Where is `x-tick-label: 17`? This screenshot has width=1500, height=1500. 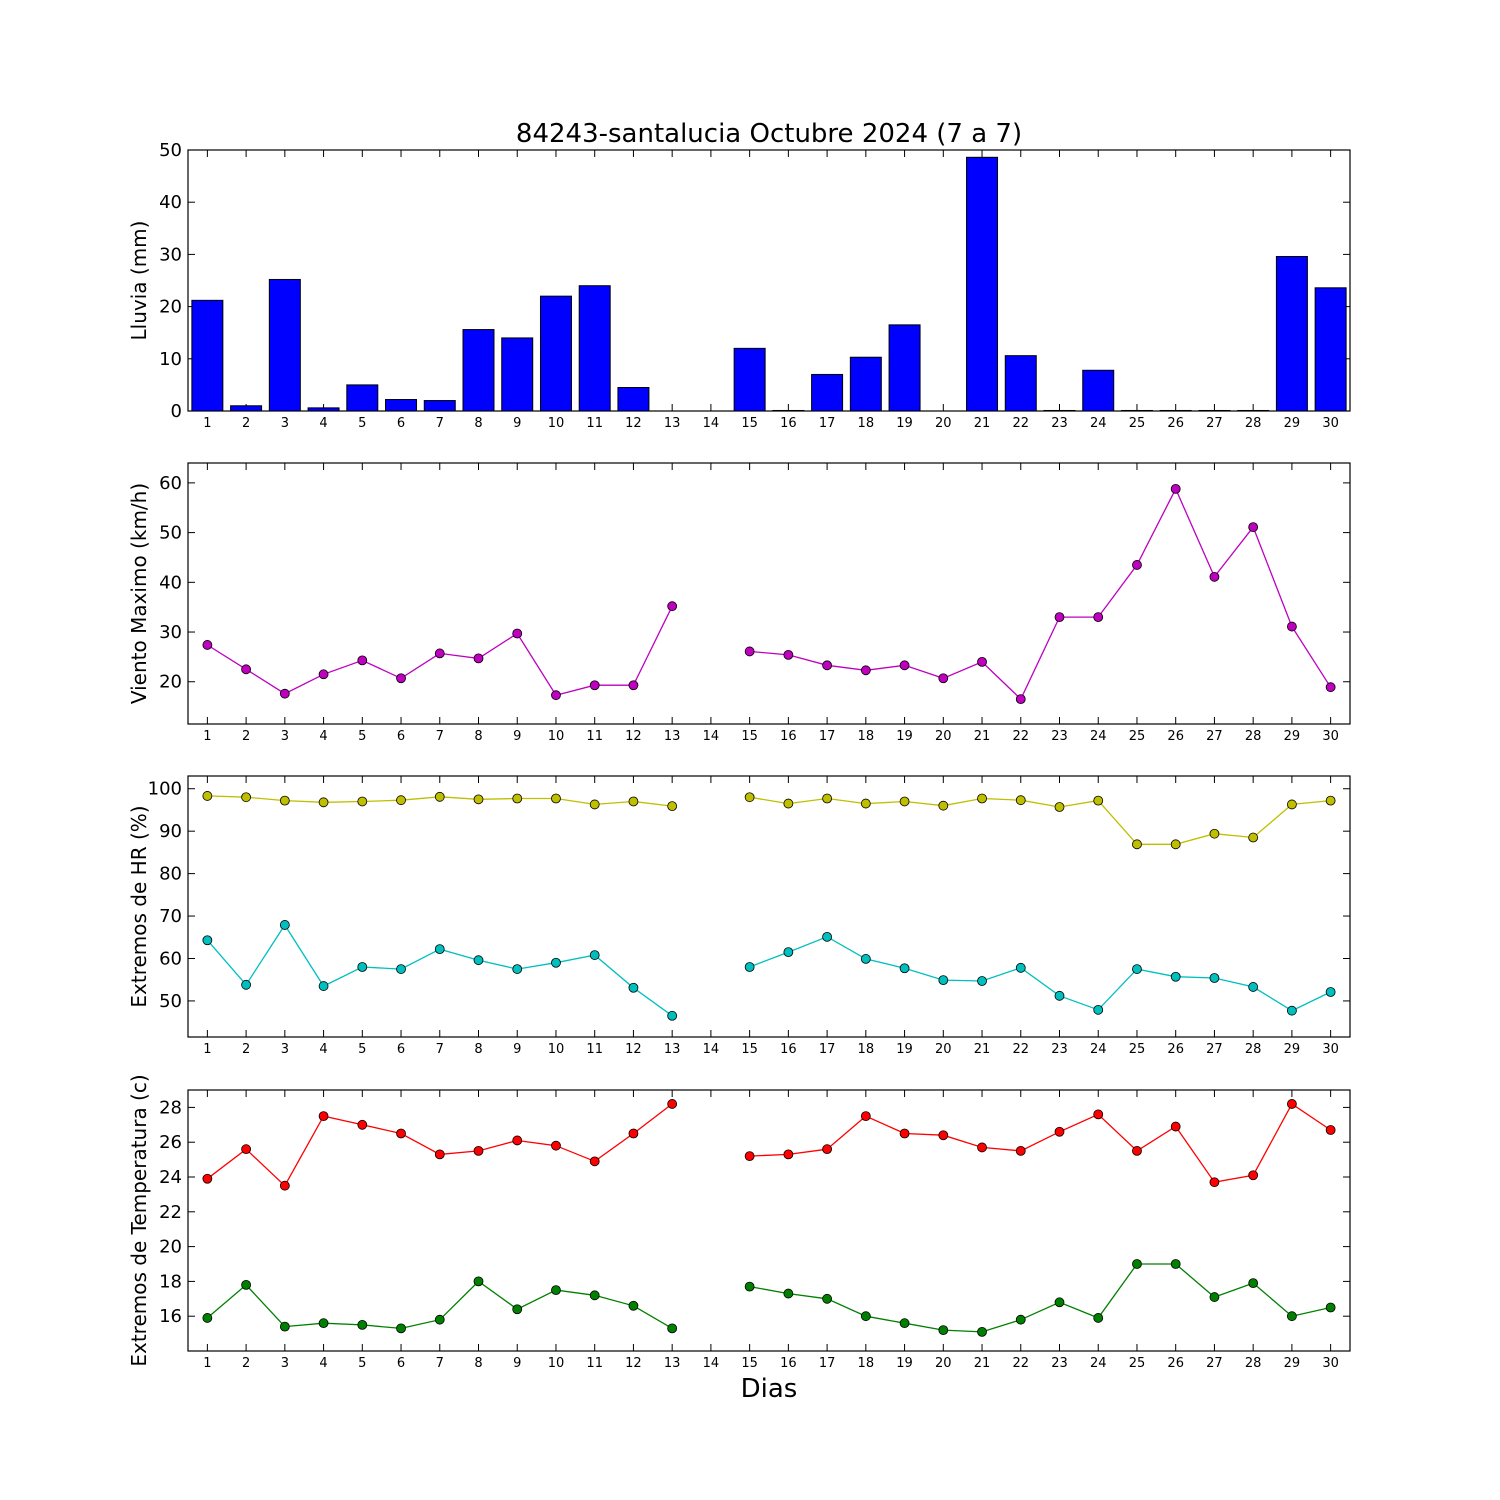
x-tick-label: 17 is located at coordinates (827, 1049).